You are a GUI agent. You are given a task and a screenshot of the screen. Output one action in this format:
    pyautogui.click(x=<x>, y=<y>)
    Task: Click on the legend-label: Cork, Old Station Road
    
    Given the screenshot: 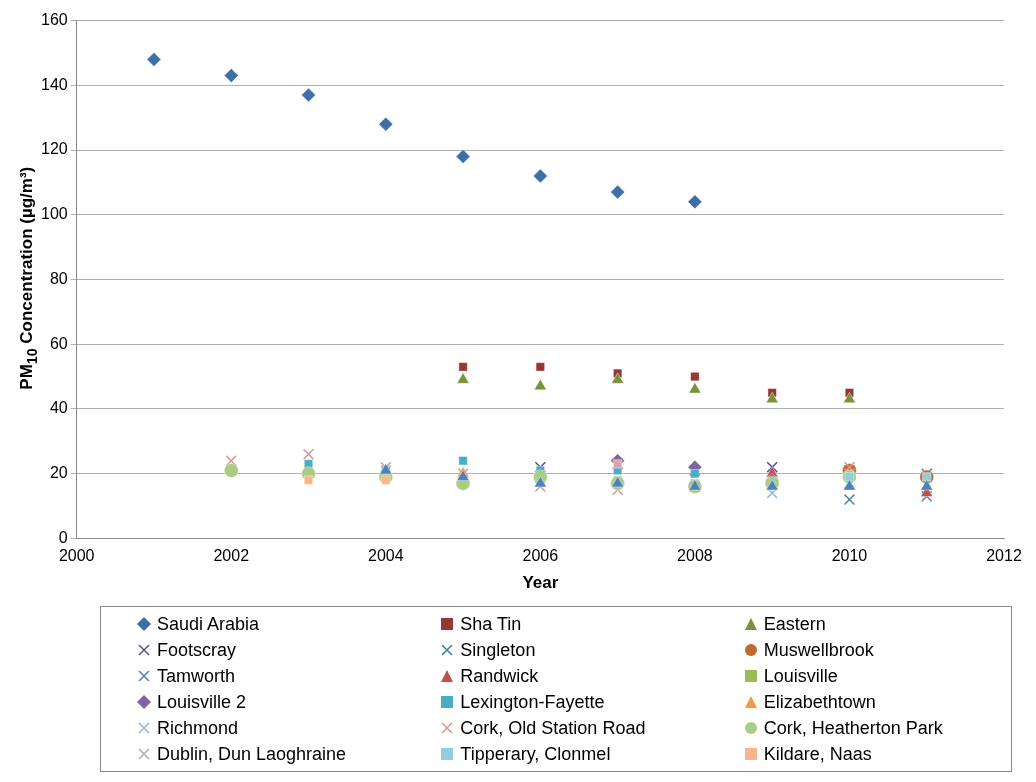 What is the action you would take?
    pyautogui.click(x=553, y=728)
    